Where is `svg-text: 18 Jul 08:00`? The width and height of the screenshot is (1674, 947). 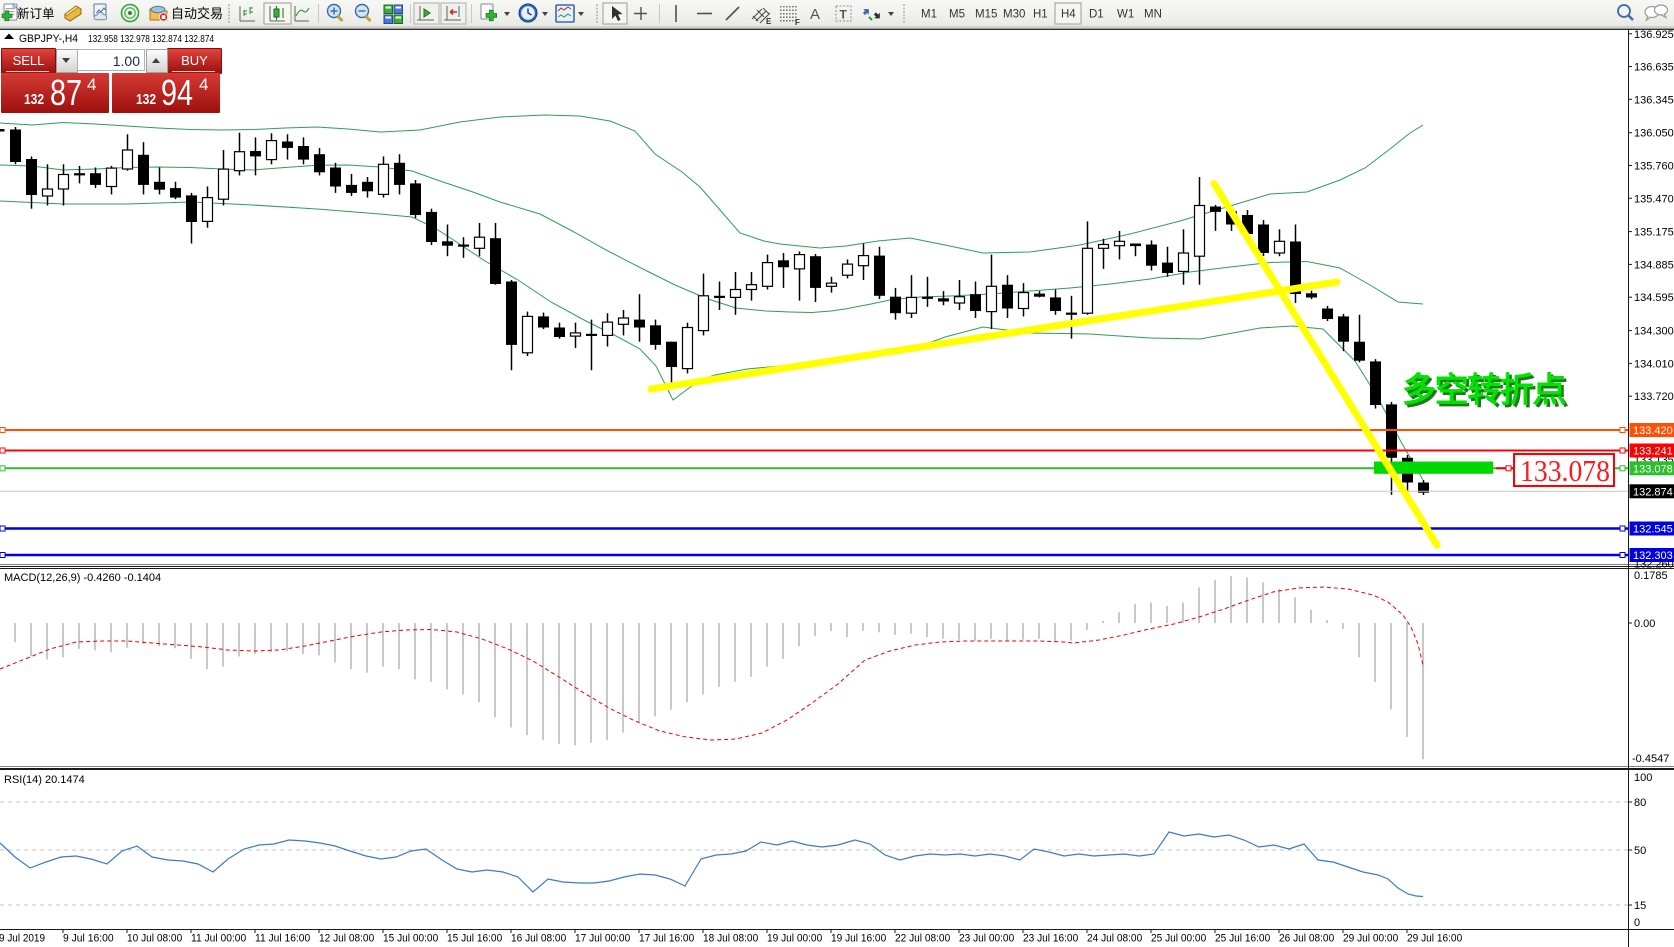
svg-text: 18 Jul 08:00 is located at coordinates (730, 939).